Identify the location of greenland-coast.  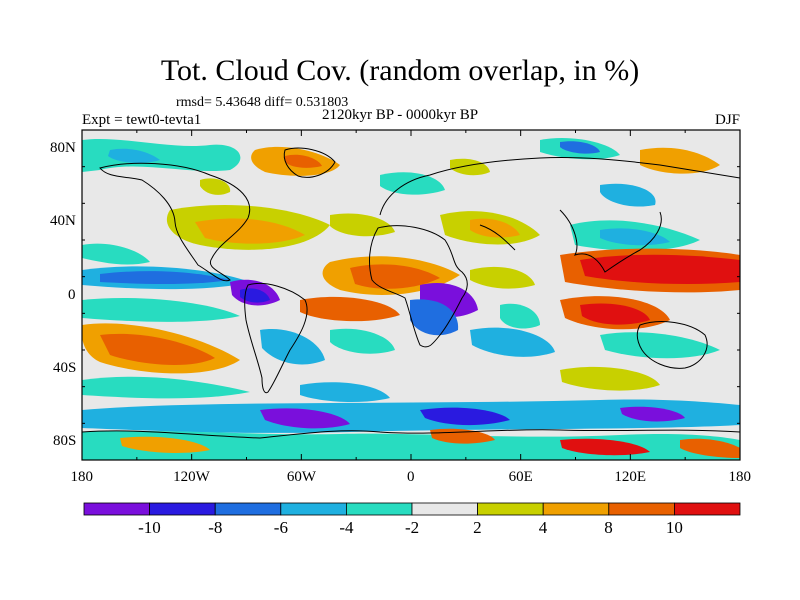
(309, 162).